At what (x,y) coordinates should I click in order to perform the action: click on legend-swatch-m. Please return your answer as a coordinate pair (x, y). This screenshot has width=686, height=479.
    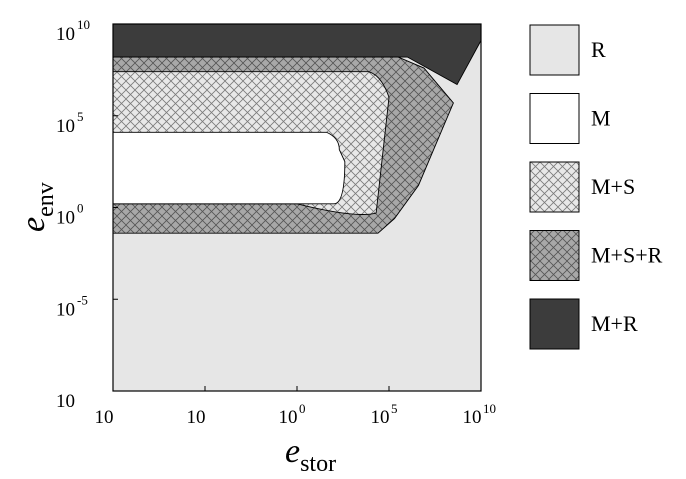
    Looking at the image, I should click on (554, 118).